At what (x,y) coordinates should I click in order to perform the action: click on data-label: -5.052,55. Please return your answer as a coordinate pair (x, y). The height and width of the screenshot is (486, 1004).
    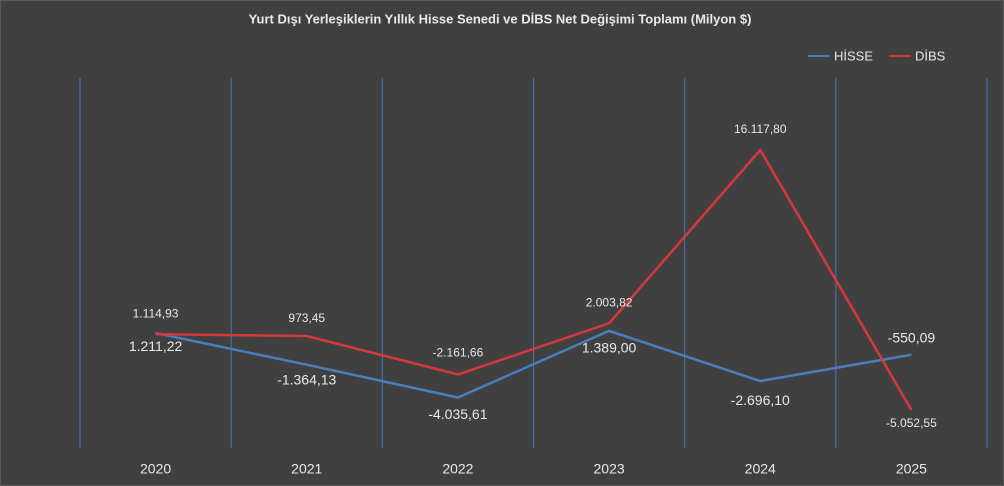
    Looking at the image, I should click on (911, 423).